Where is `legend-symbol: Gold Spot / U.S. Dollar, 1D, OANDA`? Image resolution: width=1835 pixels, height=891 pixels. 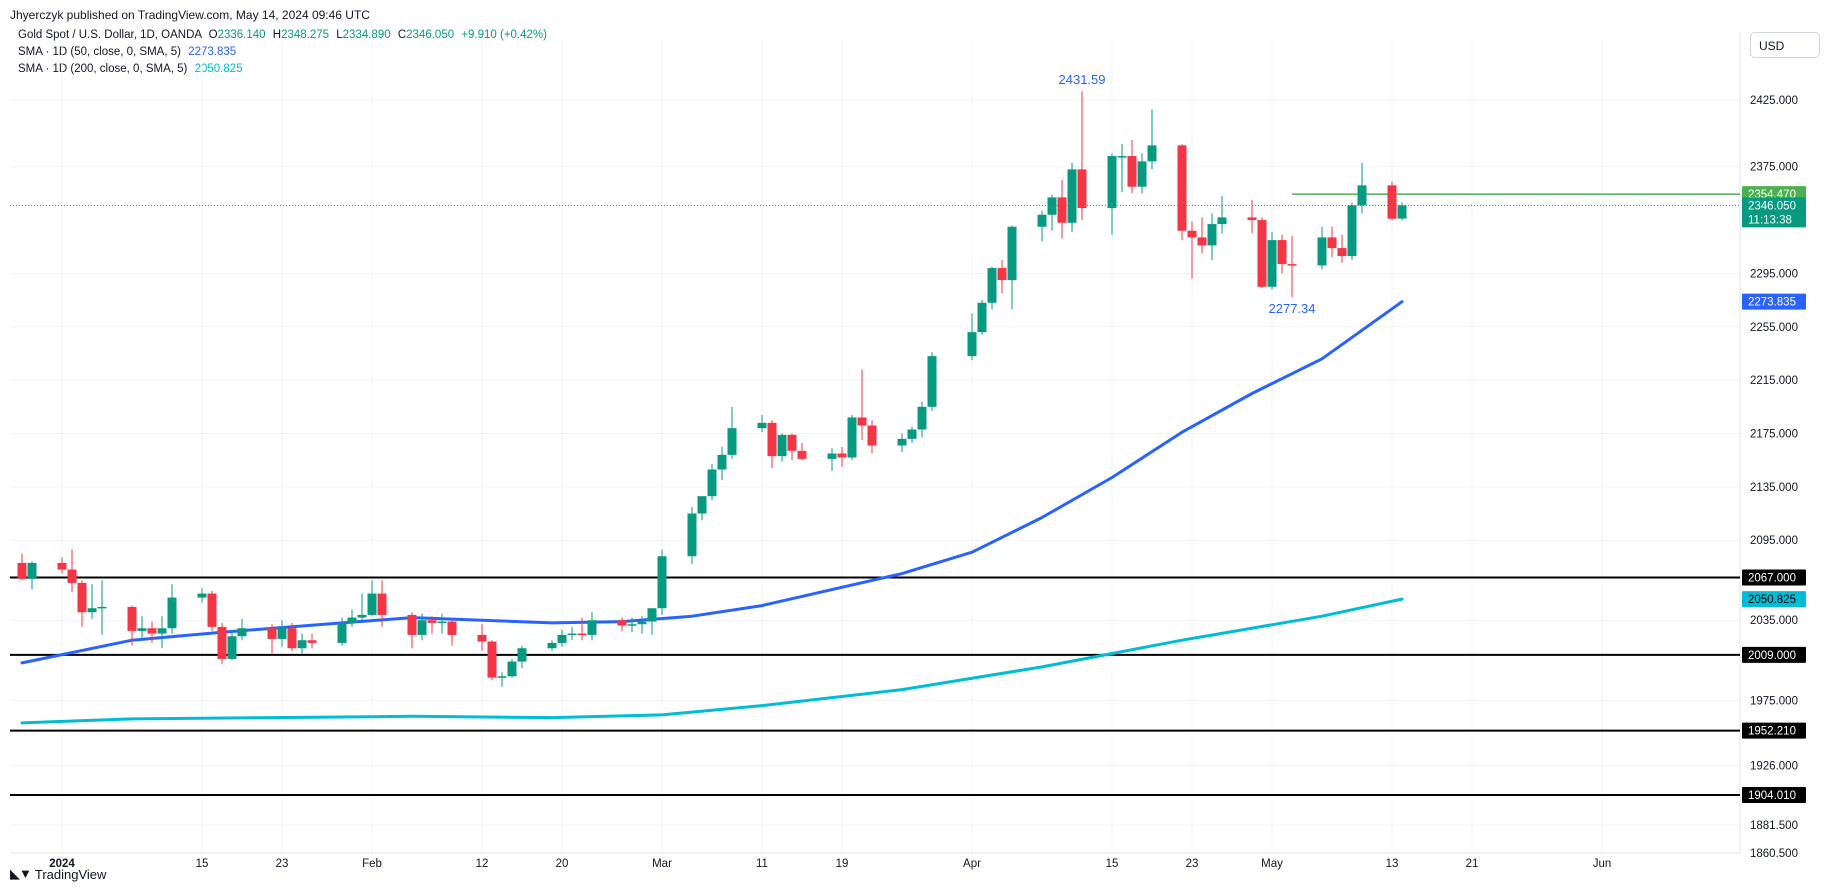 legend-symbol: Gold Spot / U.S. Dollar, 1D, OANDA is located at coordinates (110, 35).